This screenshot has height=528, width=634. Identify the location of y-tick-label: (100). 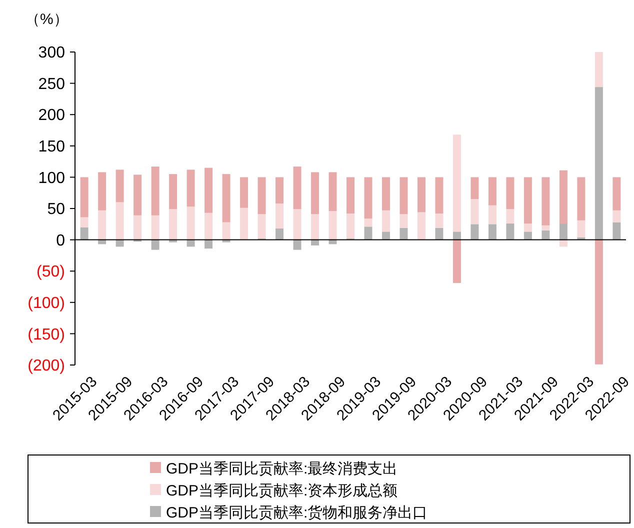
(46, 303).